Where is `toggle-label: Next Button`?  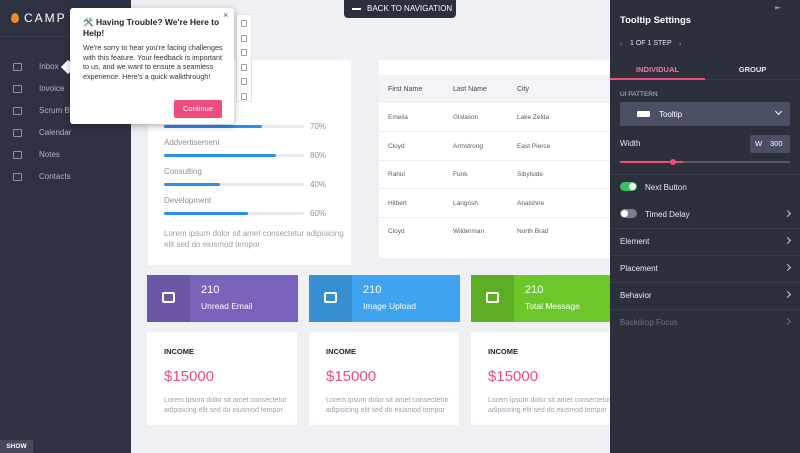 toggle-label: Next Button is located at coordinates (666, 187).